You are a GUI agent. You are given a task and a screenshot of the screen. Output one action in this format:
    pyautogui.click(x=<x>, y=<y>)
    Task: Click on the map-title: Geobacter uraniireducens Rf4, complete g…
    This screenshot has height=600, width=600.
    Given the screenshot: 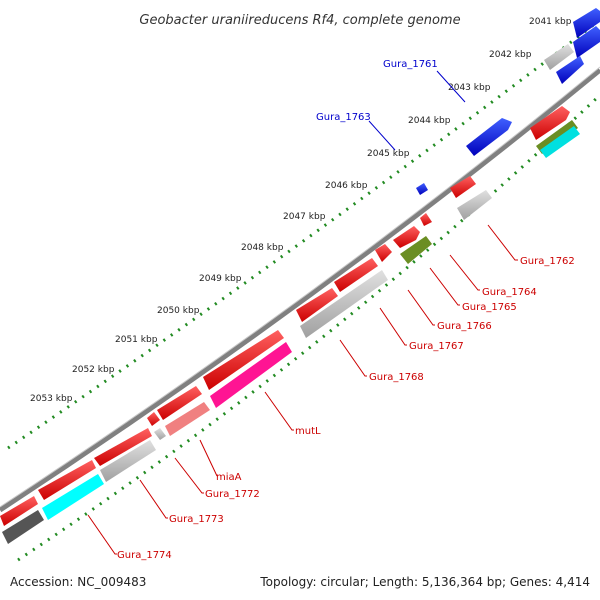 What is the action you would take?
    pyautogui.click(x=299, y=20)
    